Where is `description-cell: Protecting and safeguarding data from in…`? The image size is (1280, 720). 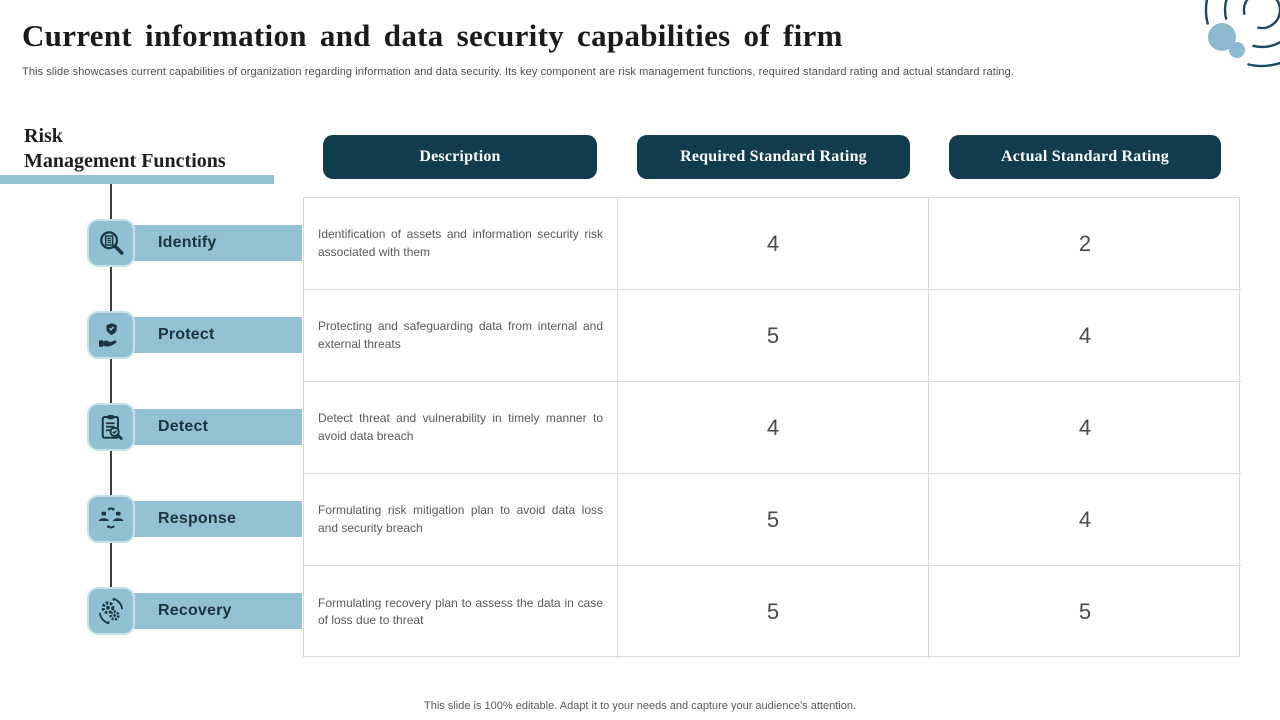
description-cell: Protecting and safeguarding data from in… is located at coordinates (461, 336).